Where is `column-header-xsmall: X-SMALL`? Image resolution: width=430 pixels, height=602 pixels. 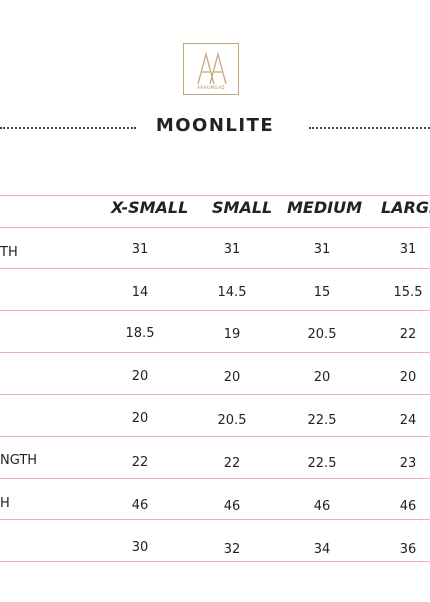 column-header-xsmall: X-SMALL is located at coordinates (150, 207).